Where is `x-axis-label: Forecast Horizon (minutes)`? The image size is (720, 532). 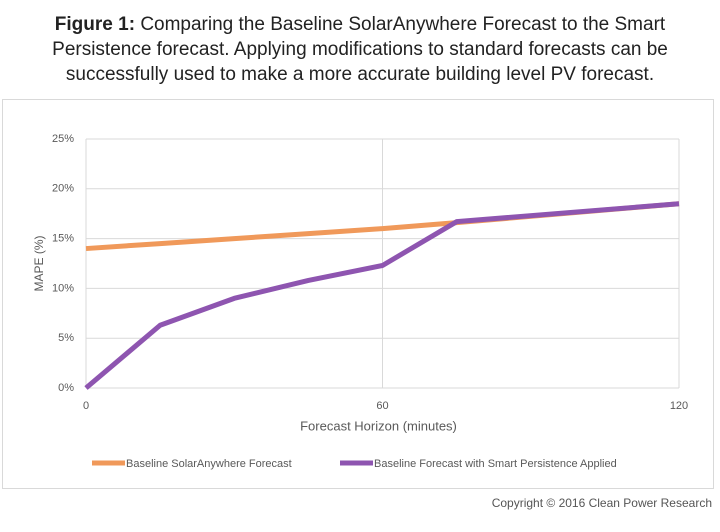 x-axis-label: Forecast Horizon (minutes) is located at coordinates (378, 425).